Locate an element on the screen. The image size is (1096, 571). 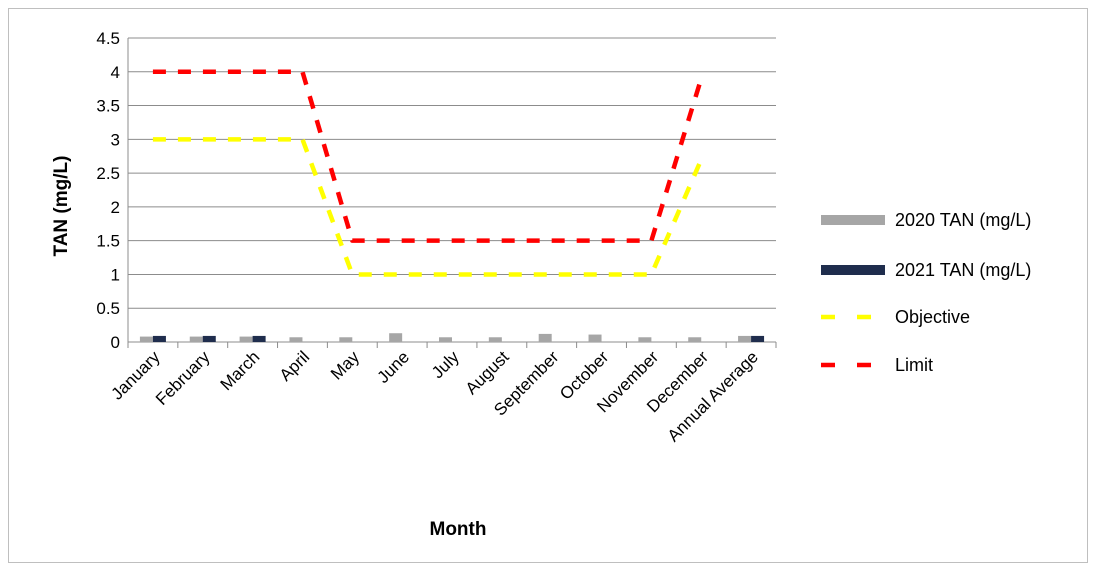
x-tick-label: March is located at coordinates (240, 370).